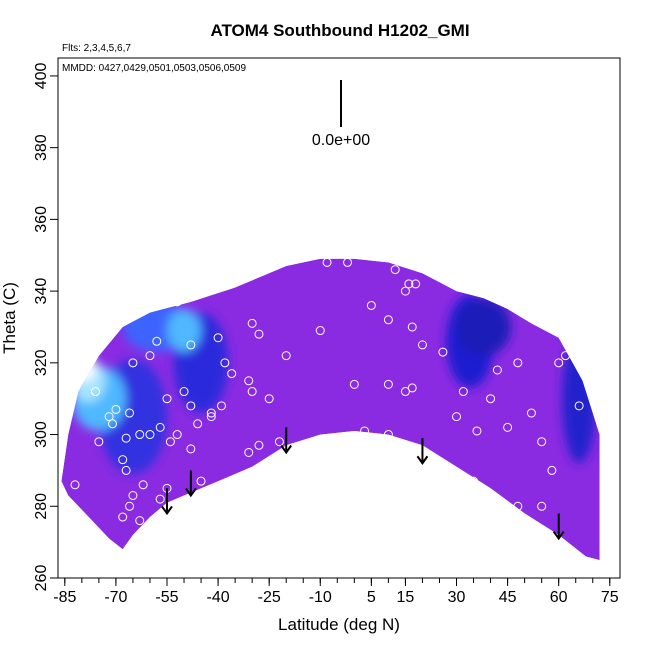 The width and height of the screenshot is (650, 650). I want to click on x-tick-label: 15, so click(406, 597).